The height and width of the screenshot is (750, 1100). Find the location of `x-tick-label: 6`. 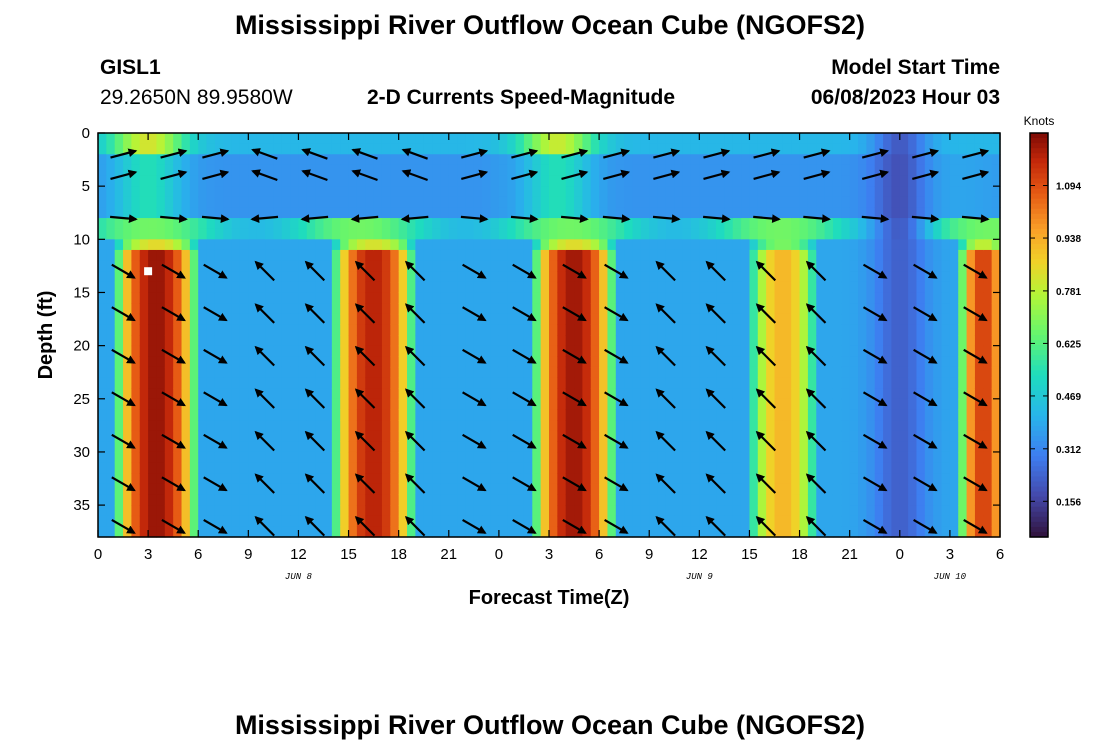

x-tick-label: 6 is located at coordinates (1000, 554).